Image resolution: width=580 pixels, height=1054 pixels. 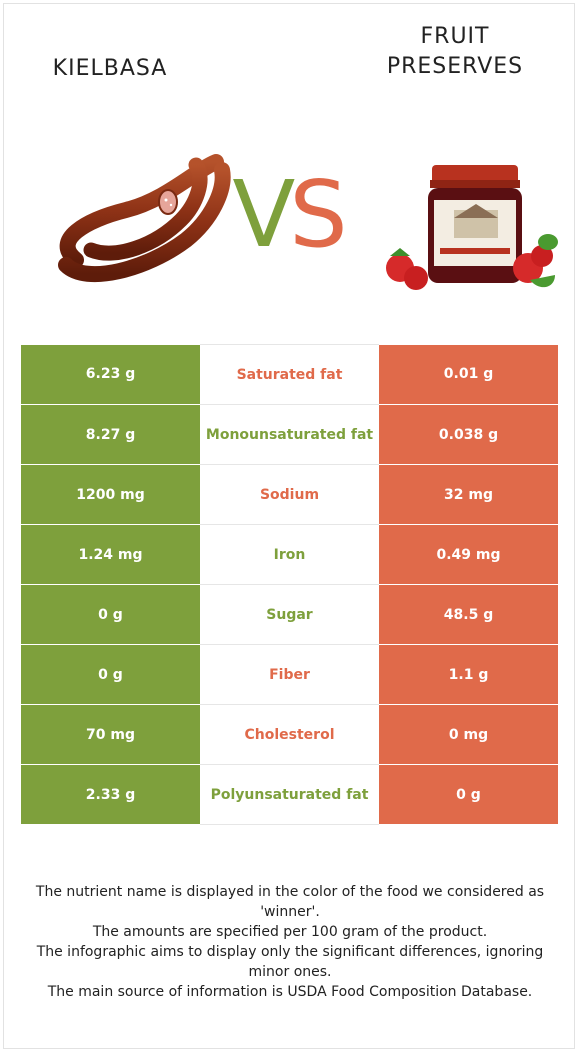 What do you see at coordinates (468, 374) in the screenshot?
I see `right-value: 0.01 g` at bounding box center [468, 374].